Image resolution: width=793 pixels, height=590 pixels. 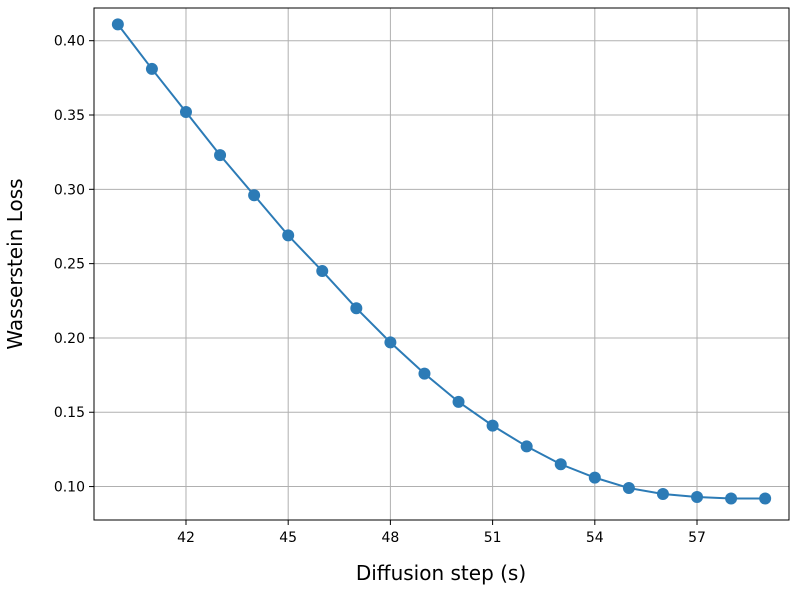 What do you see at coordinates (493, 538) in the screenshot?
I see `x-tick-label: 51` at bounding box center [493, 538].